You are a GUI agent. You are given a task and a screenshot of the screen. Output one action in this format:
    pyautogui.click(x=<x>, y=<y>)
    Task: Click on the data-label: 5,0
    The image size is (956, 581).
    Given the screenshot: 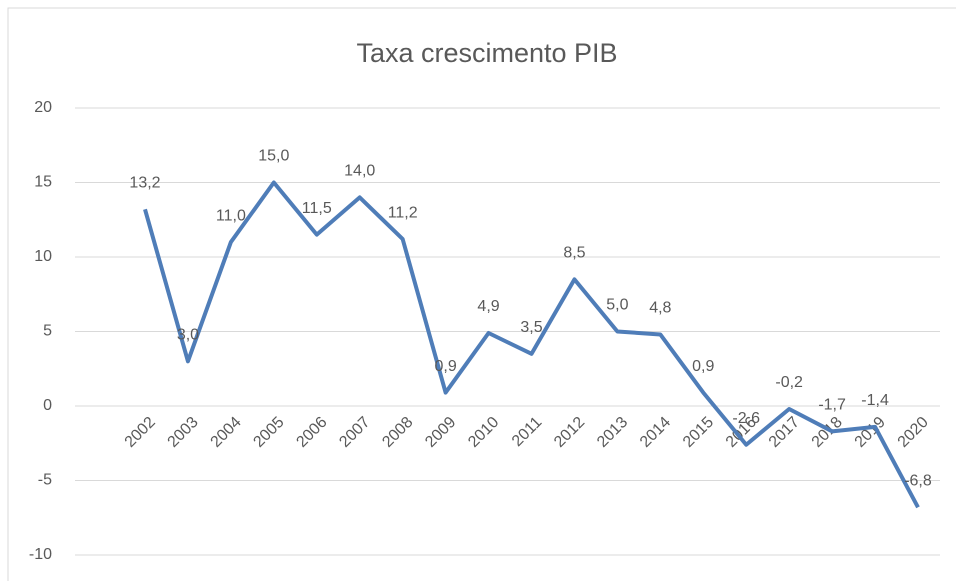 What is the action you would take?
    pyautogui.click(x=617, y=305)
    